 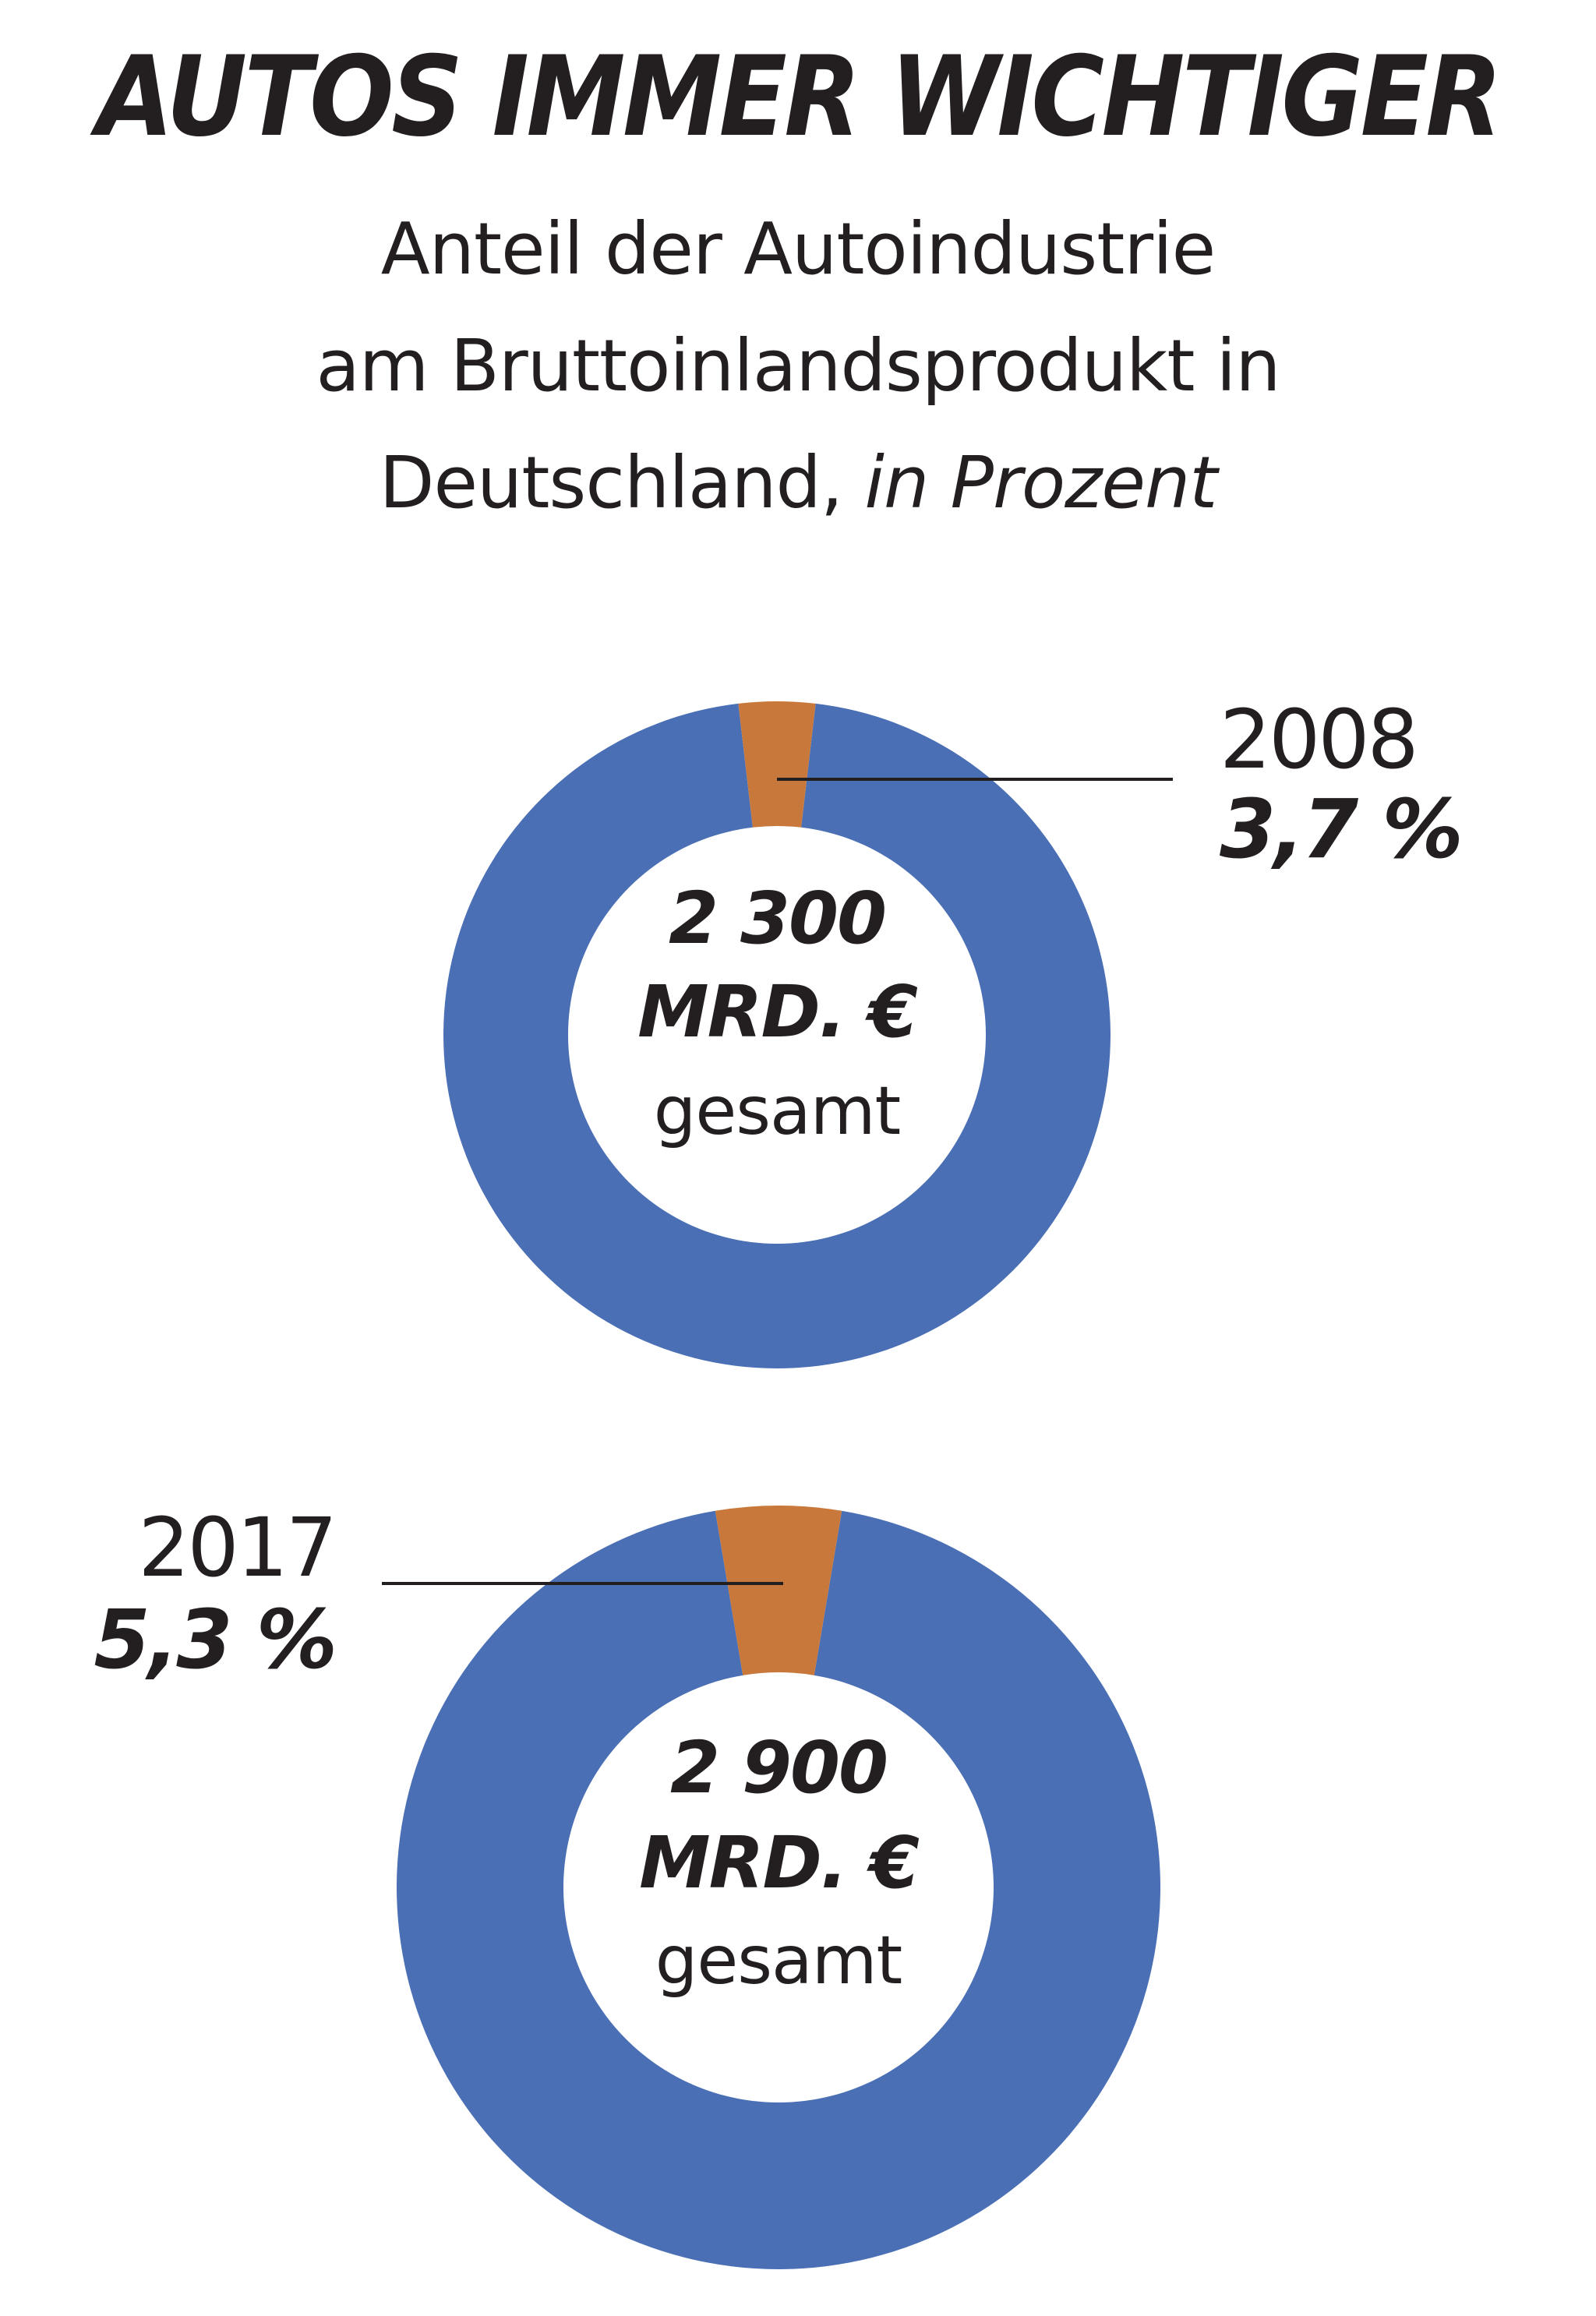 I want to click on subtitle-line-3: Deutschland, in Prozent, so click(x=798, y=484).